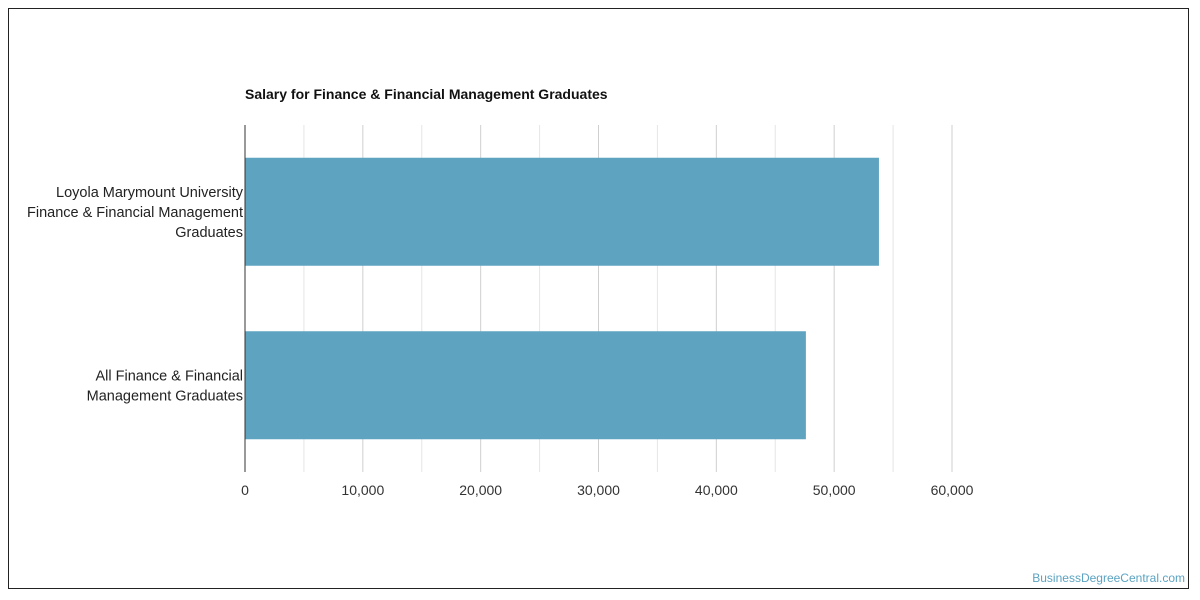  What do you see at coordinates (245, 490) in the screenshot?
I see `x-tick-label: 0` at bounding box center [245, 490].